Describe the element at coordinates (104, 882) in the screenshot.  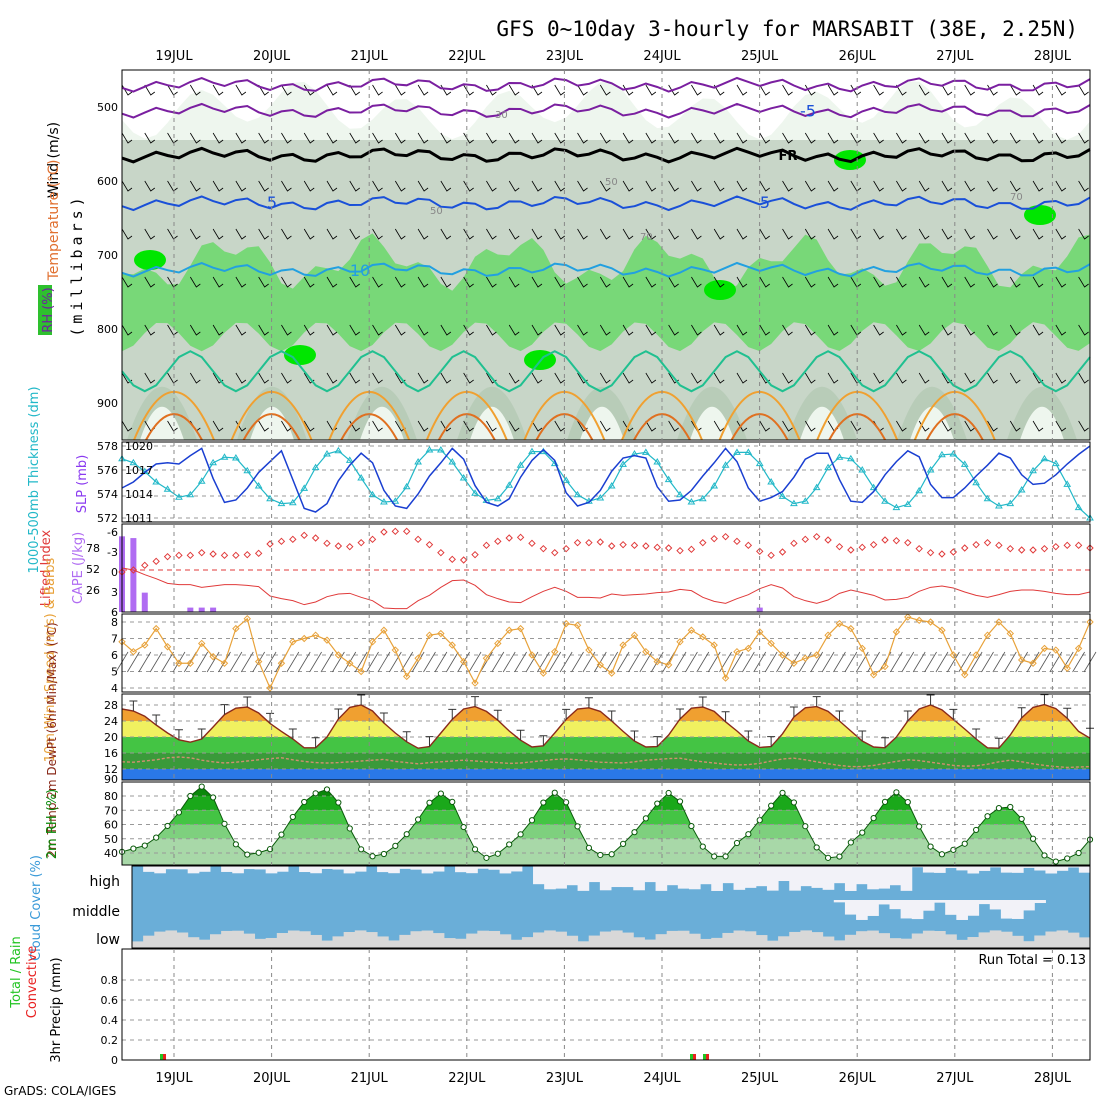
I see `cloud-row-label: high` at that location.